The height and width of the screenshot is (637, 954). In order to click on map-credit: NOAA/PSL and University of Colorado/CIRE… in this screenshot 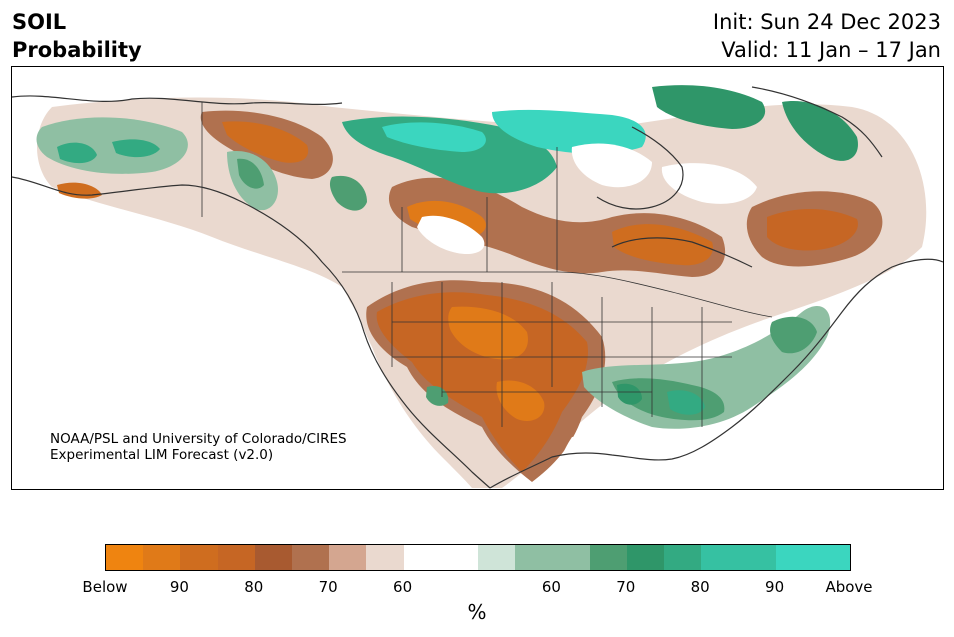, I will do `click(198, 447)`.